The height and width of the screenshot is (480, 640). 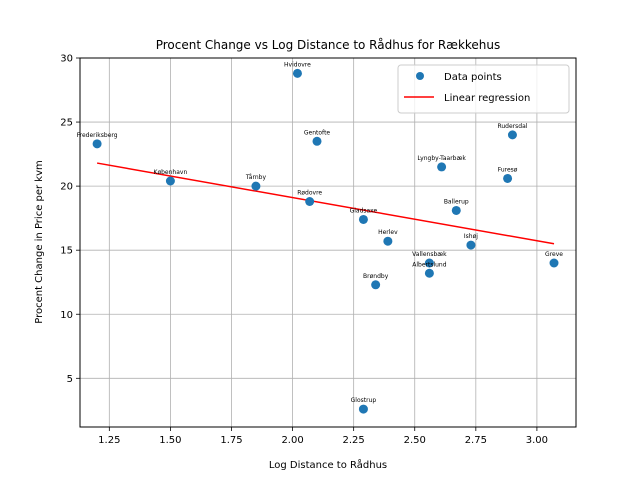 What do you see at coordinates (420, 76) in the screenshot?
I see `legend-marker-data-points` at bounding box center [420, 76].